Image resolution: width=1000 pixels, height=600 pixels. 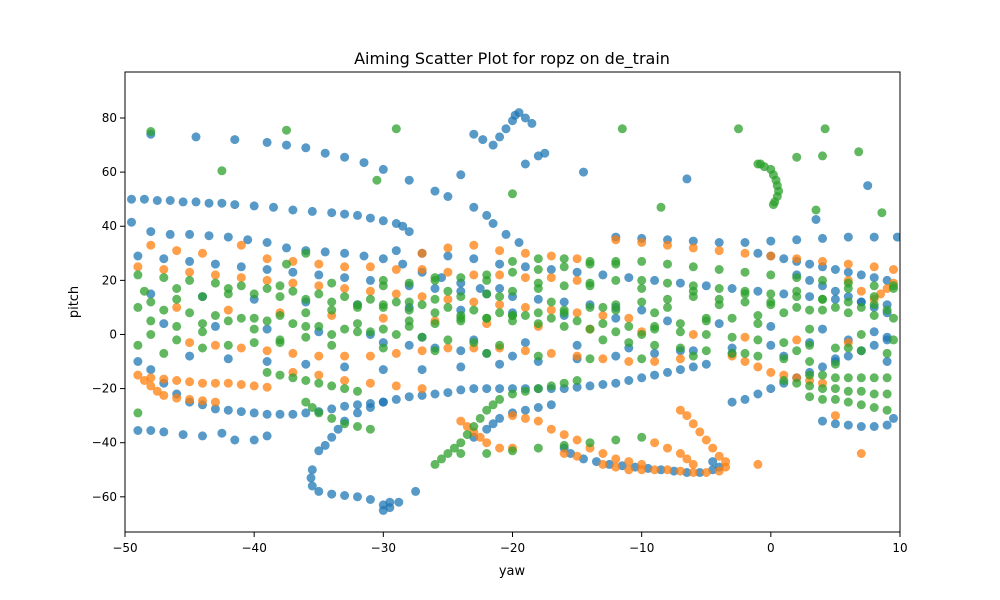 I want to click on x-tick-label: −20, so click(x=512, y=548).